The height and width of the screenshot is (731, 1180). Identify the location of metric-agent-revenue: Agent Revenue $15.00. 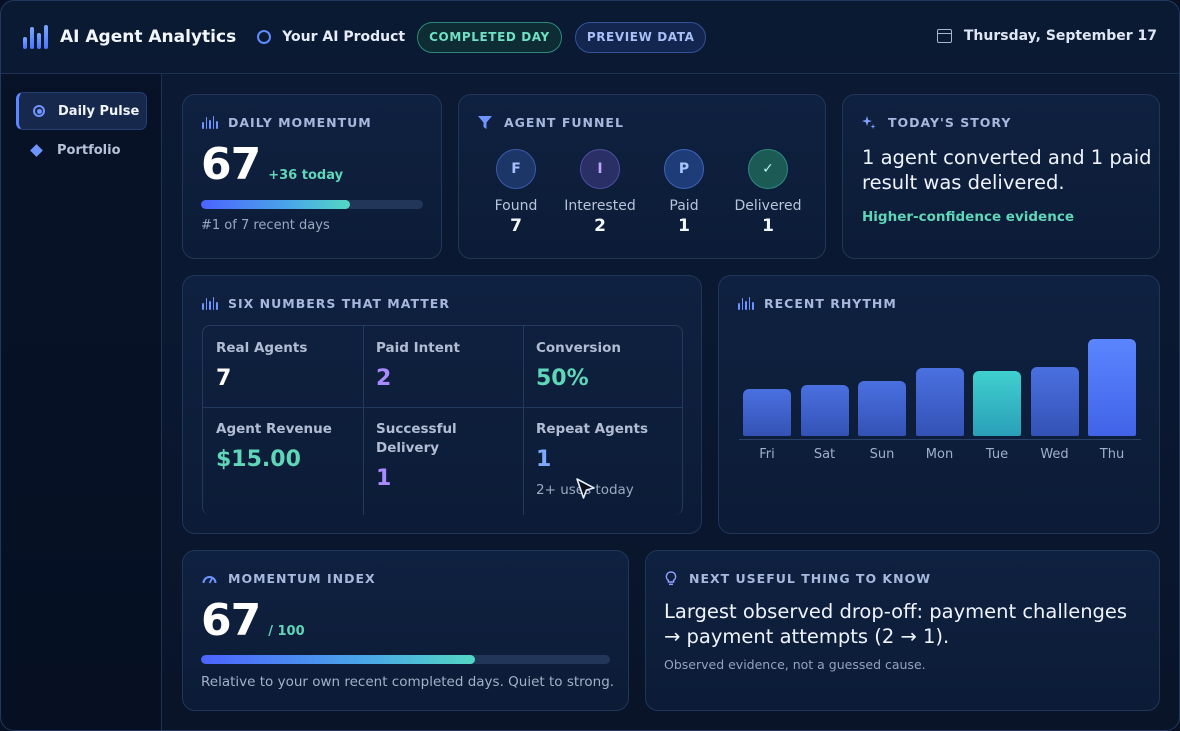
(283, 439).